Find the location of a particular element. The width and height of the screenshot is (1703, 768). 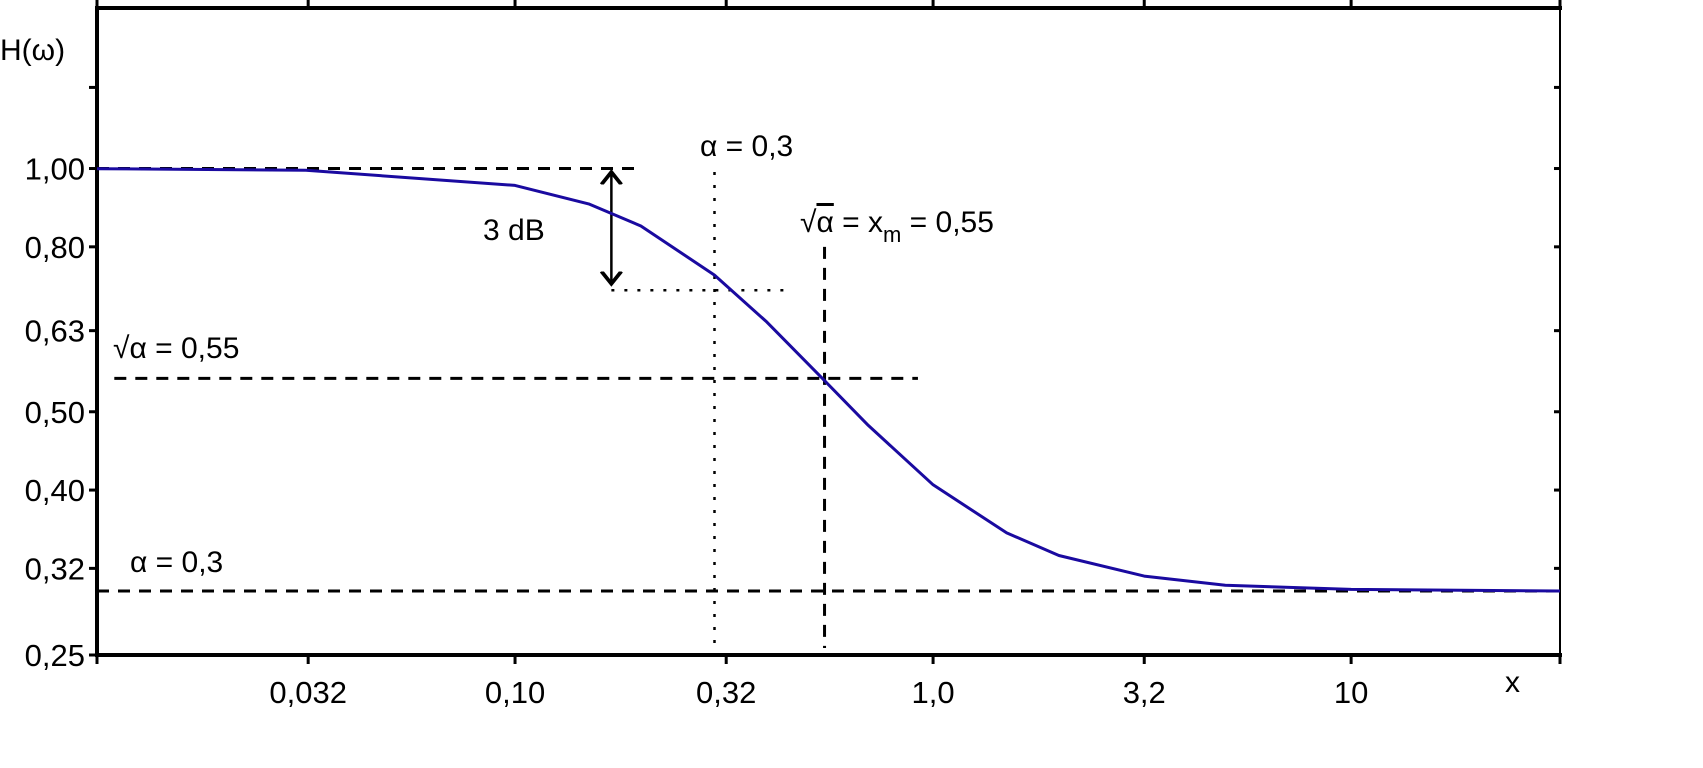

y-tick-label: 0,25 is located at coordinates (55, 655).